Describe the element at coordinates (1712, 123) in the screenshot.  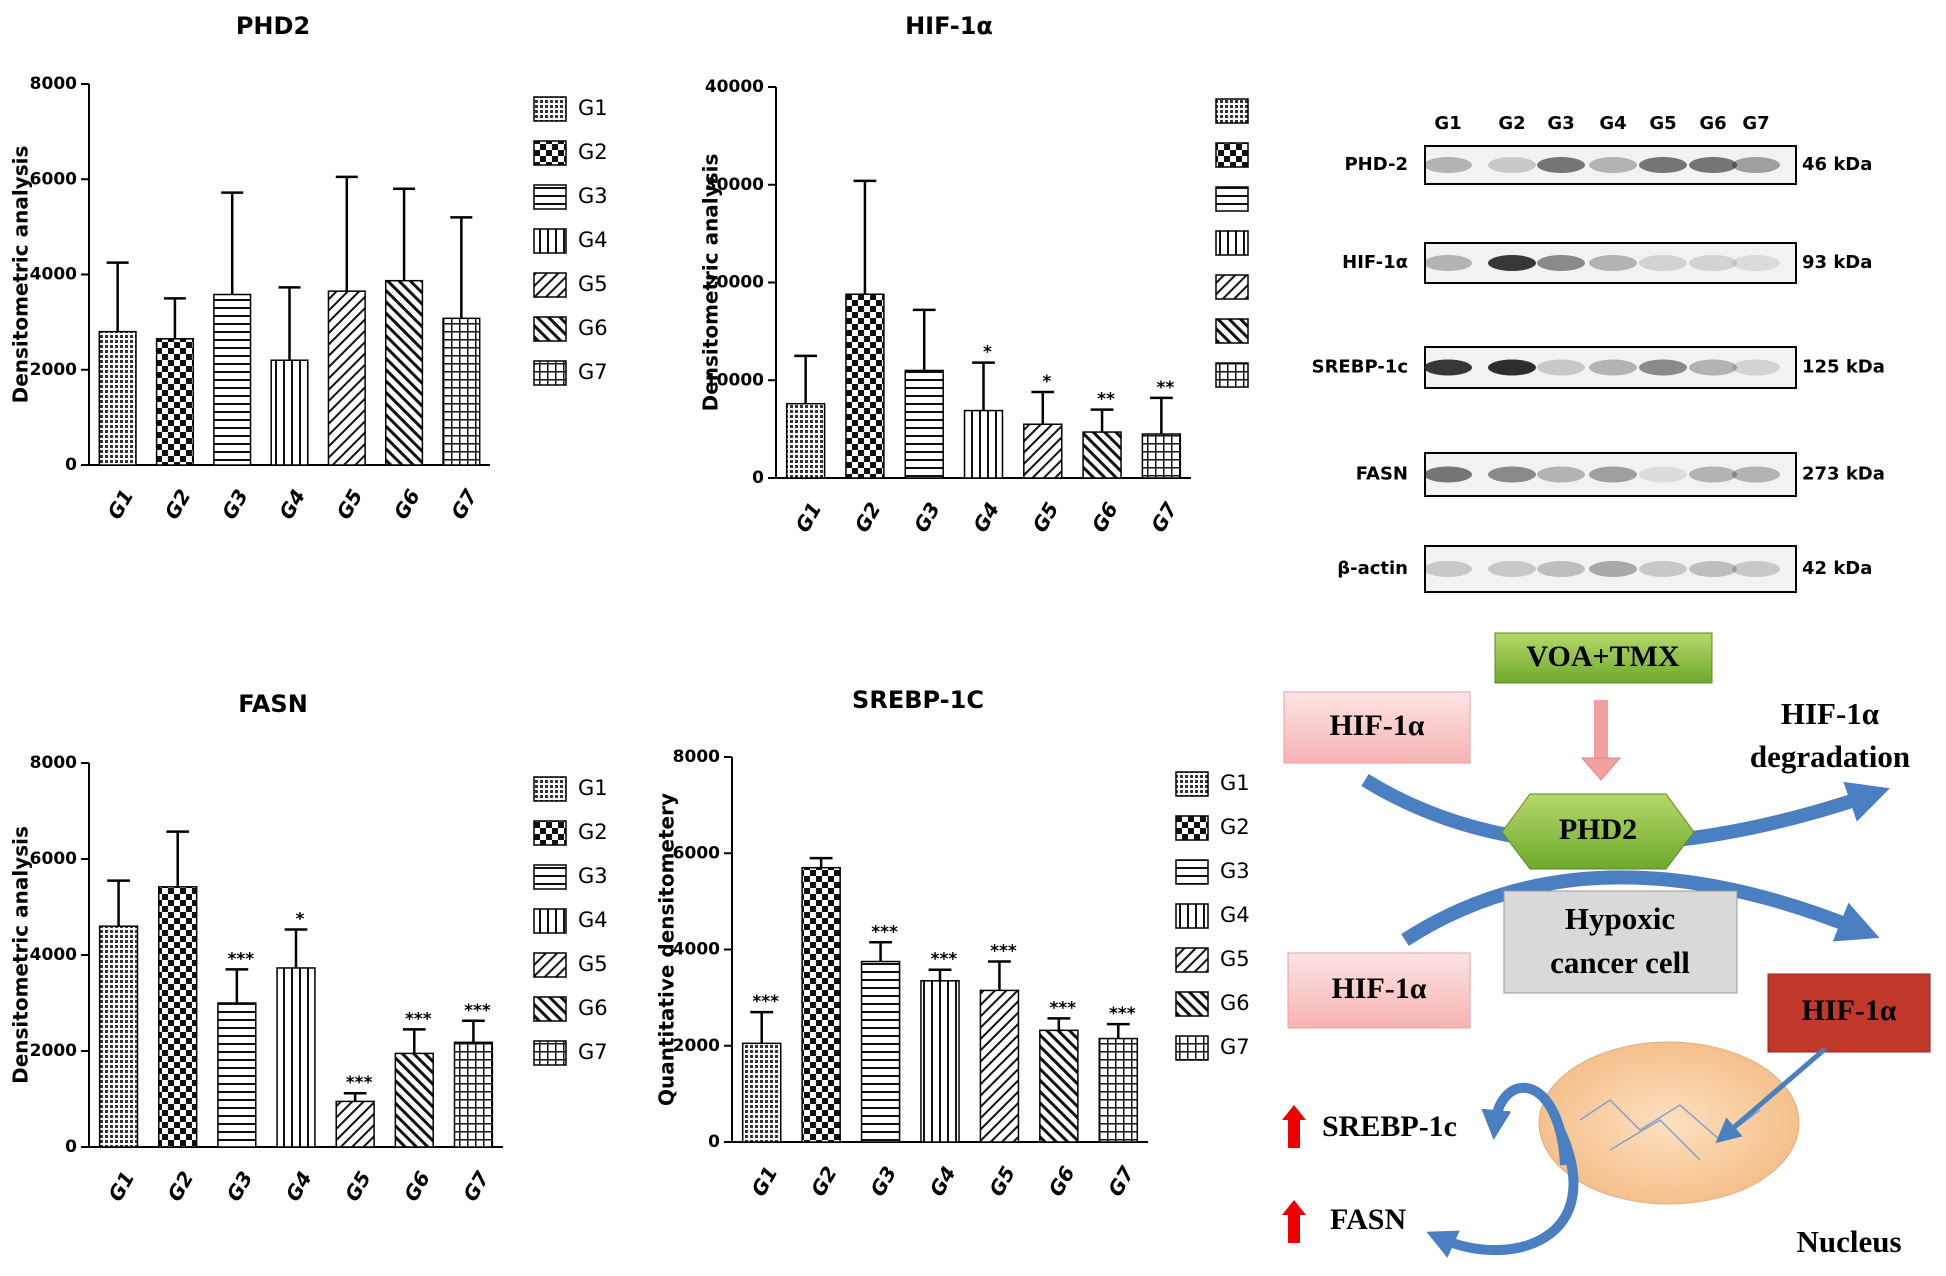
I see `lane-label: G6` at that location.